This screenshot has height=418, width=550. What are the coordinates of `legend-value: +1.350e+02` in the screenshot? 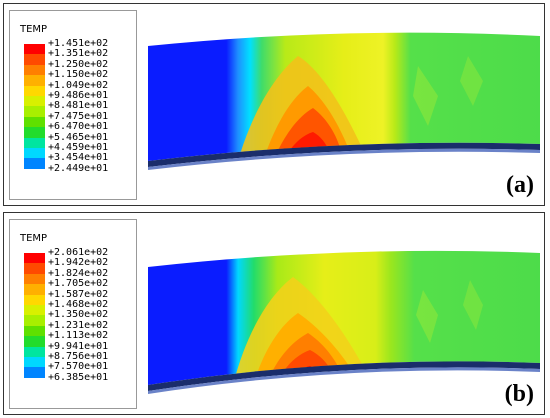 It's located at (78, 315).